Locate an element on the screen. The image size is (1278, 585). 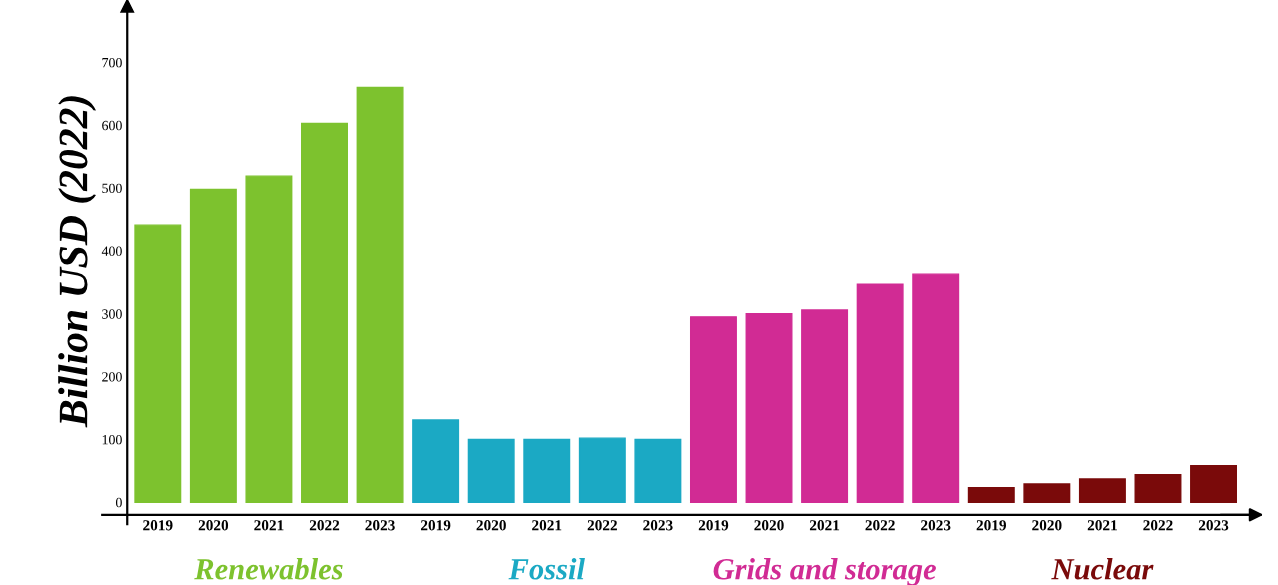
y-tick-label: 100 is located at coordinates (112, 439).